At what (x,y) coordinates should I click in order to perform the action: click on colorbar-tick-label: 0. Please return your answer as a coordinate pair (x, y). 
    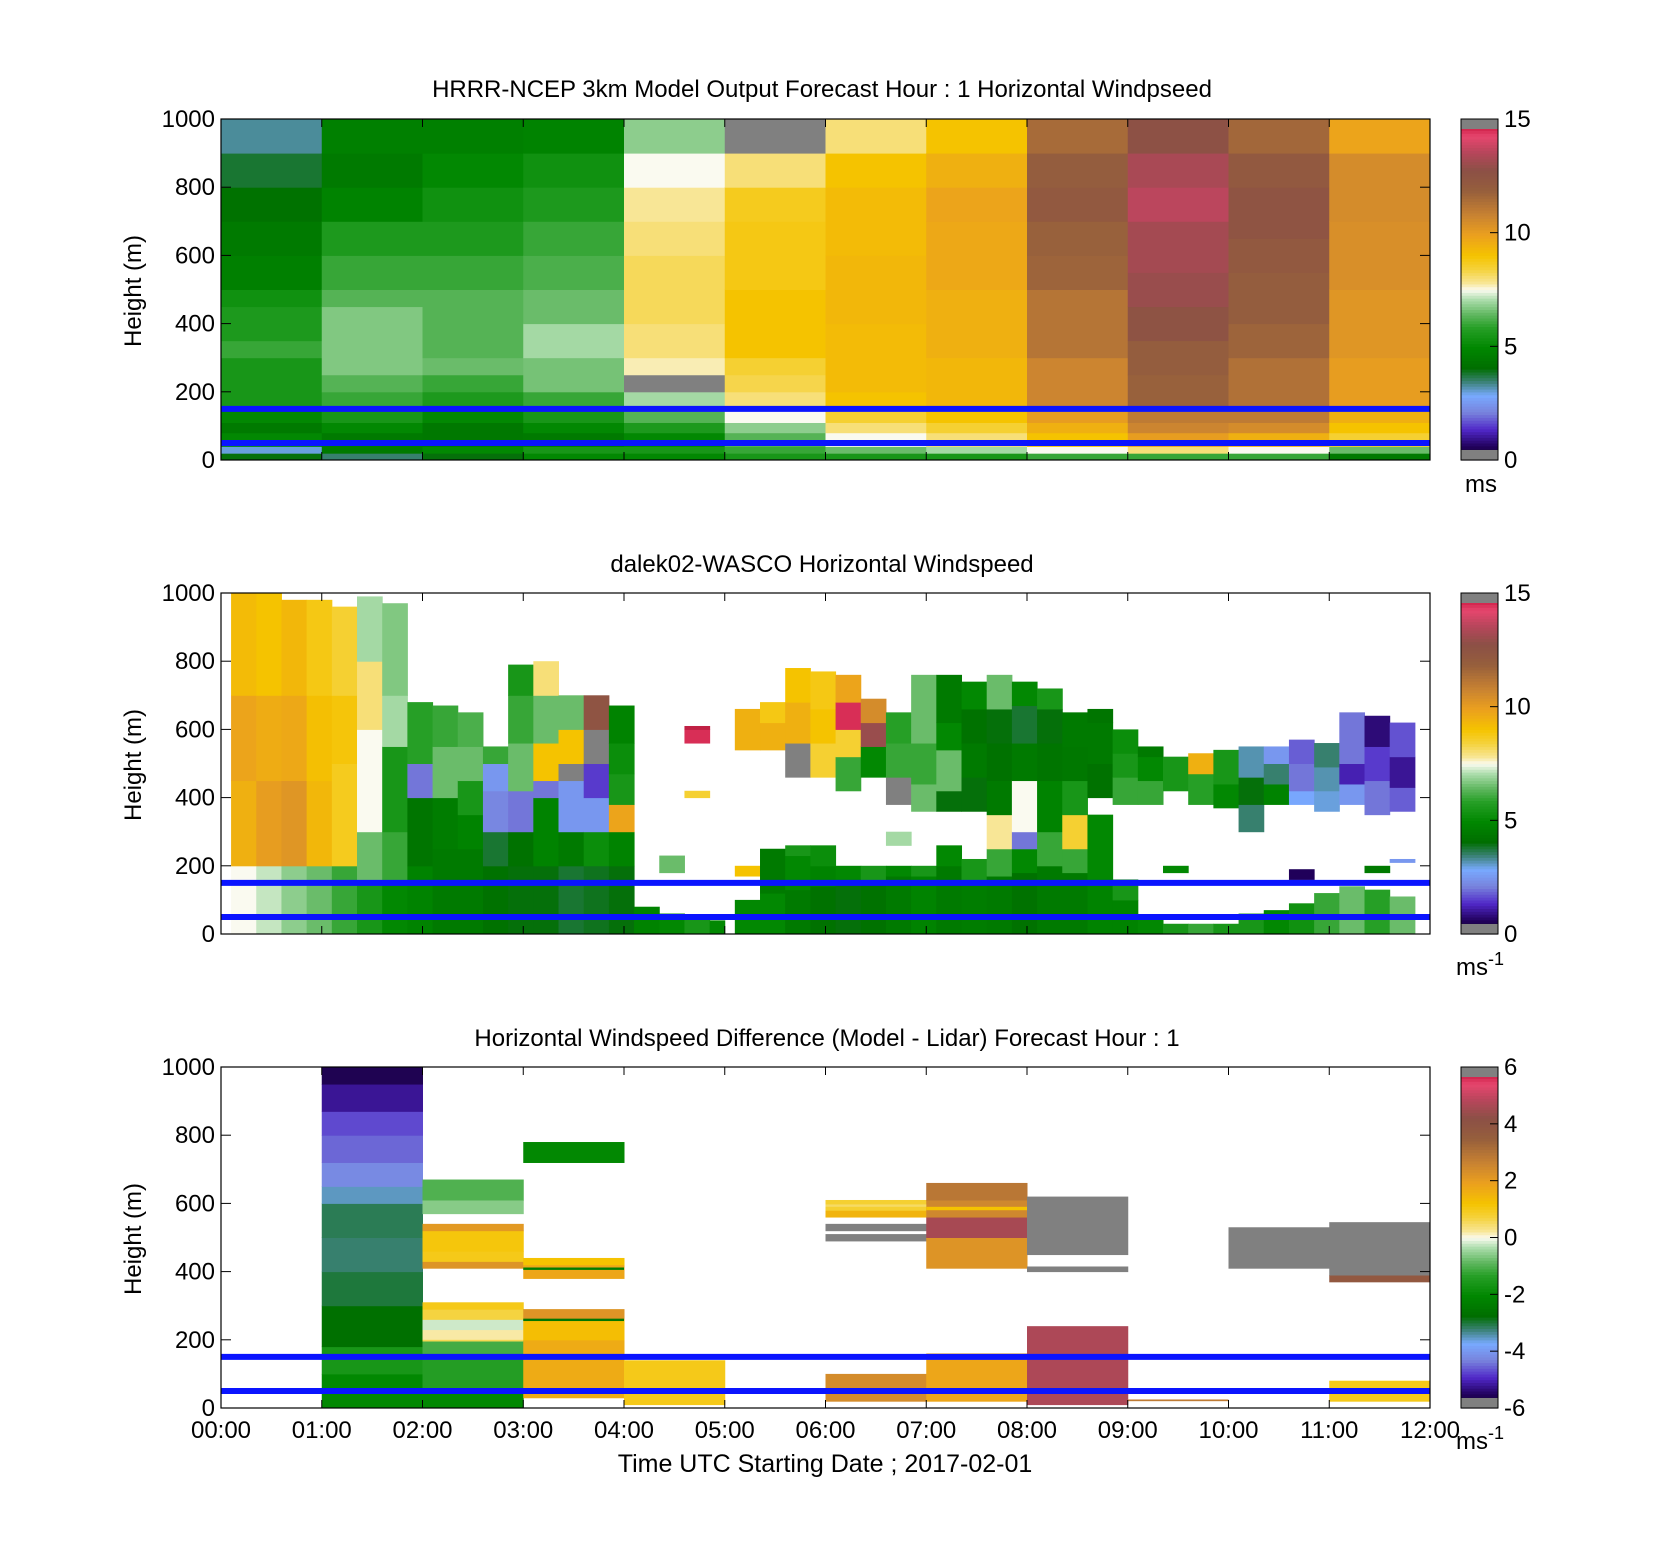
    Looking at the image, I should click on (1510, 460).